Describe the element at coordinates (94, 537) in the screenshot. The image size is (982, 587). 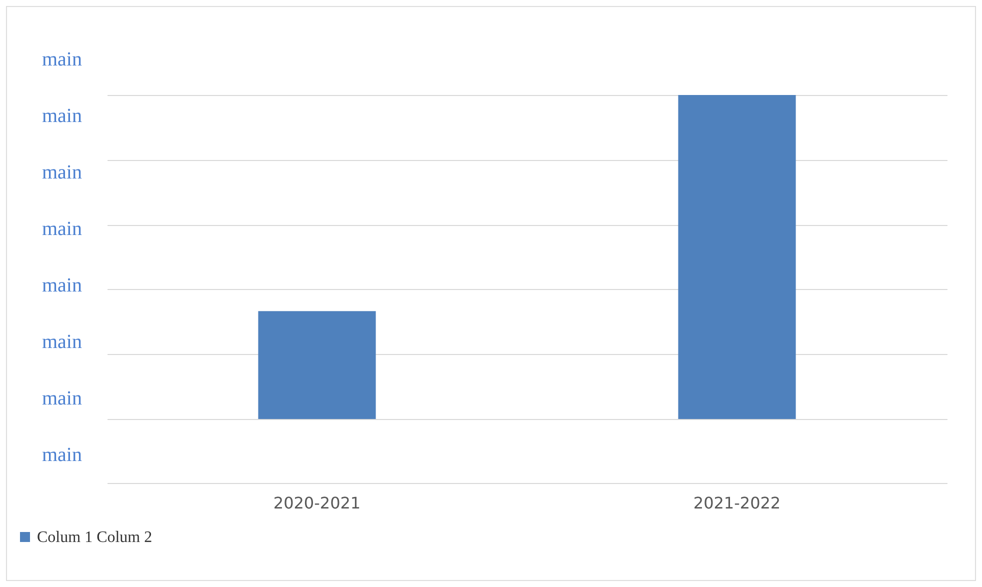
I see `legend-label: Colum 1 Colum 2` at that location.